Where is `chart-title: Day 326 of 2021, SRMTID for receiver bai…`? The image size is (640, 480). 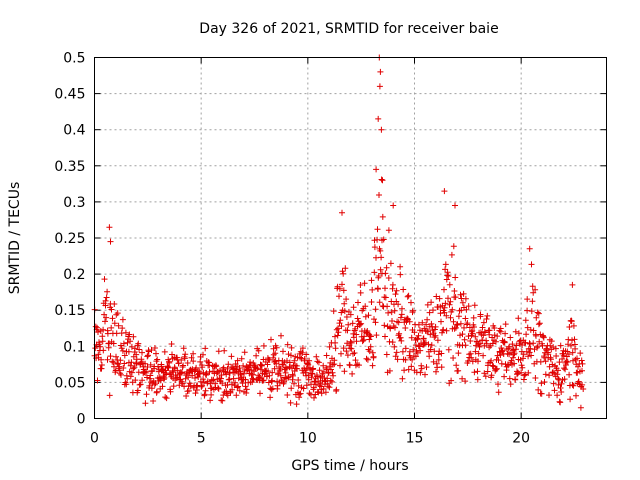
chart-title: Day 326 of 2021, SRMTID for receiver bai… is located at coordinates (348, 29).